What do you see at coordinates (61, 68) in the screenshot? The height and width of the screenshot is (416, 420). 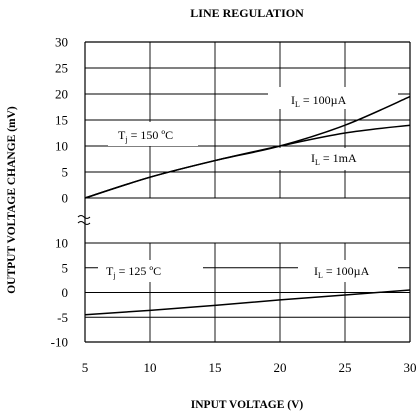 I see `y-tick-label: 25` at bounding box center [61, 68].